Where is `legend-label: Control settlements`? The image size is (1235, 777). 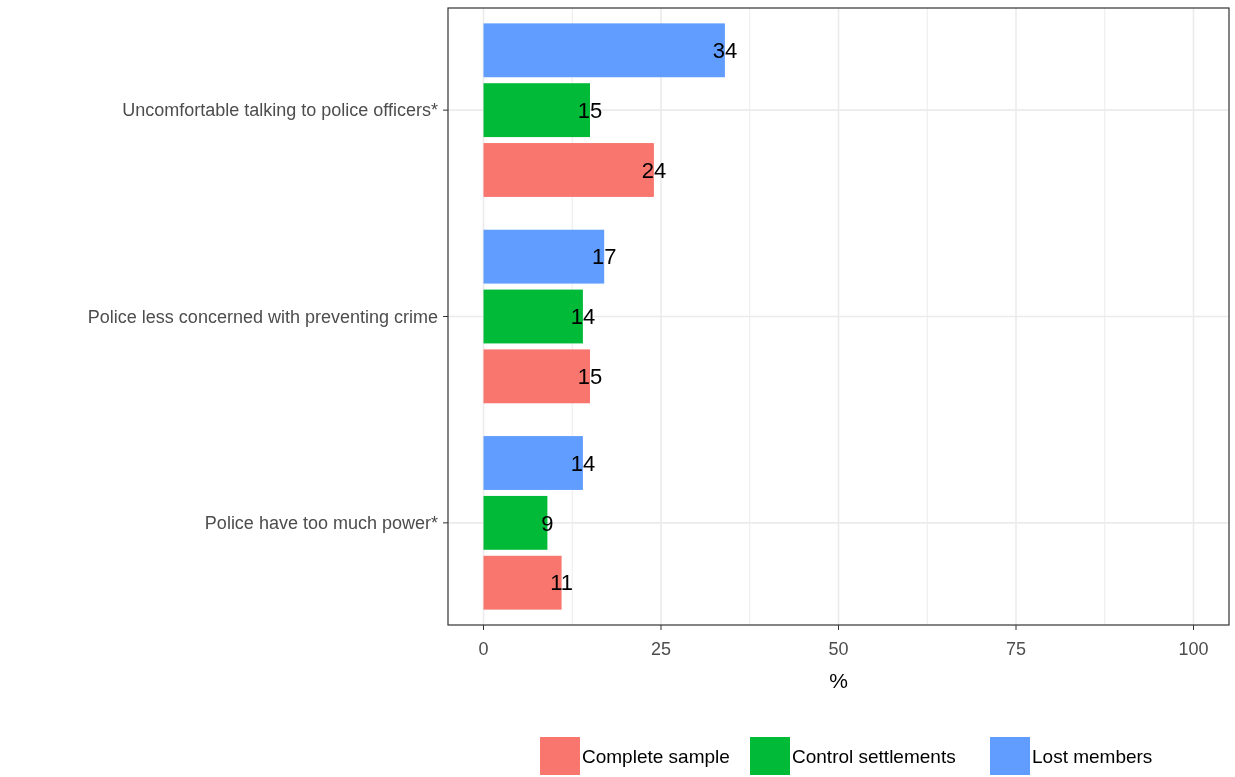 legend-label: Control settlements is located at coordinates (874, 756).